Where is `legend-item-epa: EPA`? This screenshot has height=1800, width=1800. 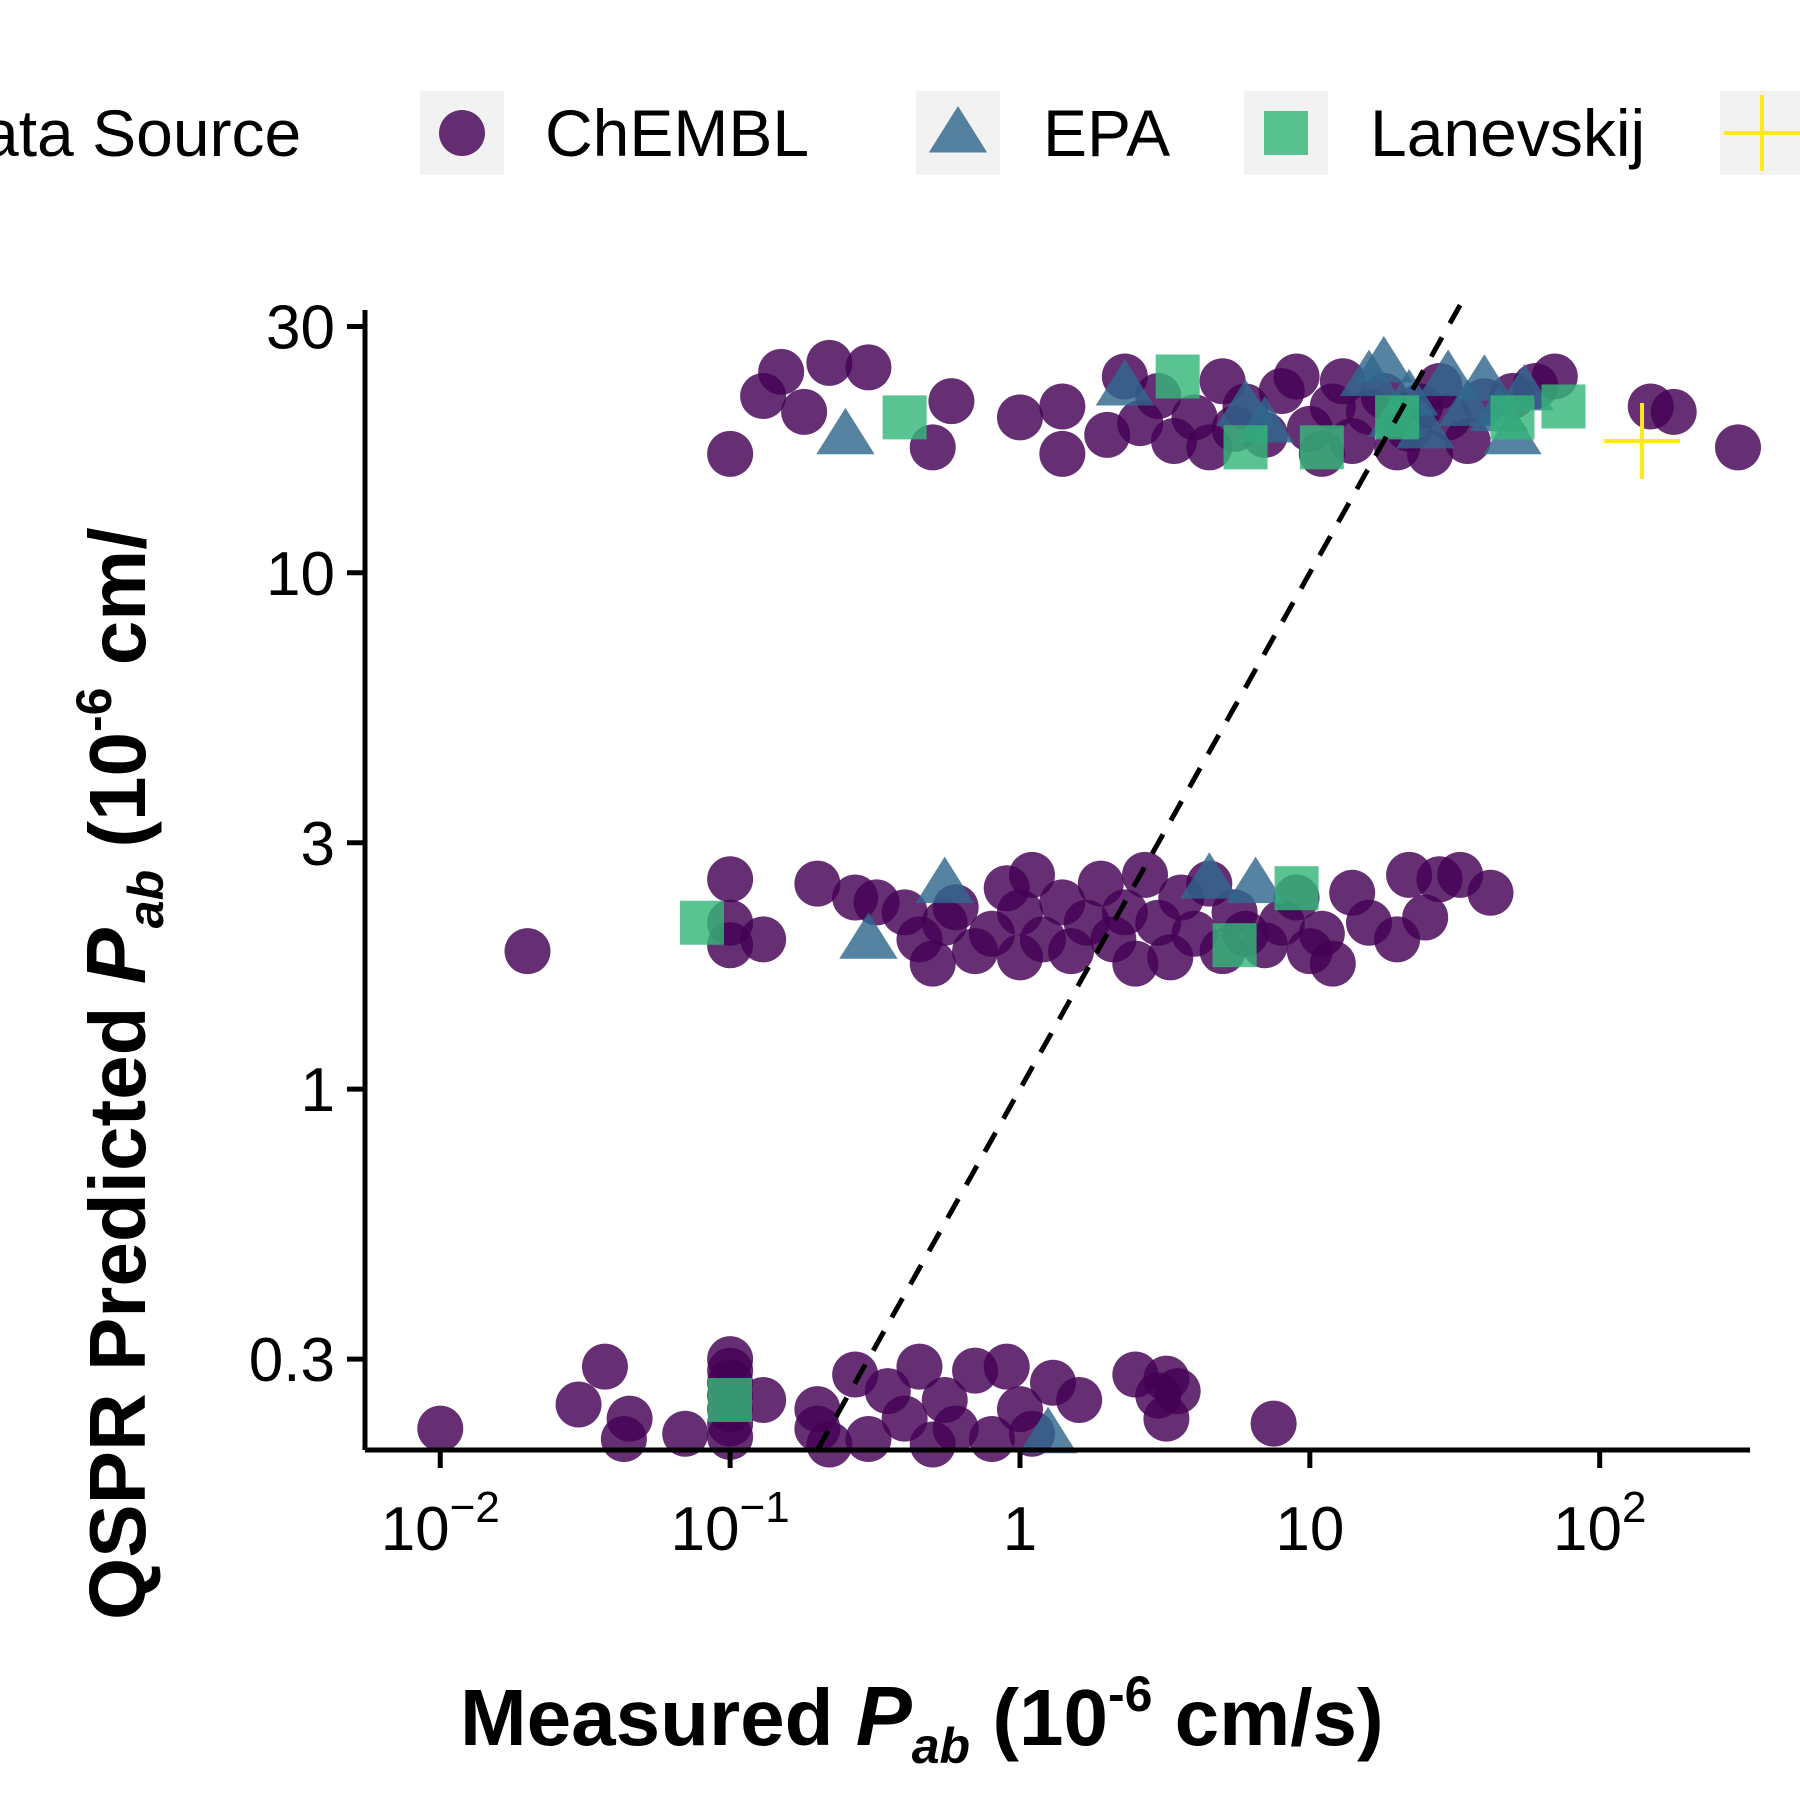 legend-item-epa: EPA is located at coordinates (1043, 133).